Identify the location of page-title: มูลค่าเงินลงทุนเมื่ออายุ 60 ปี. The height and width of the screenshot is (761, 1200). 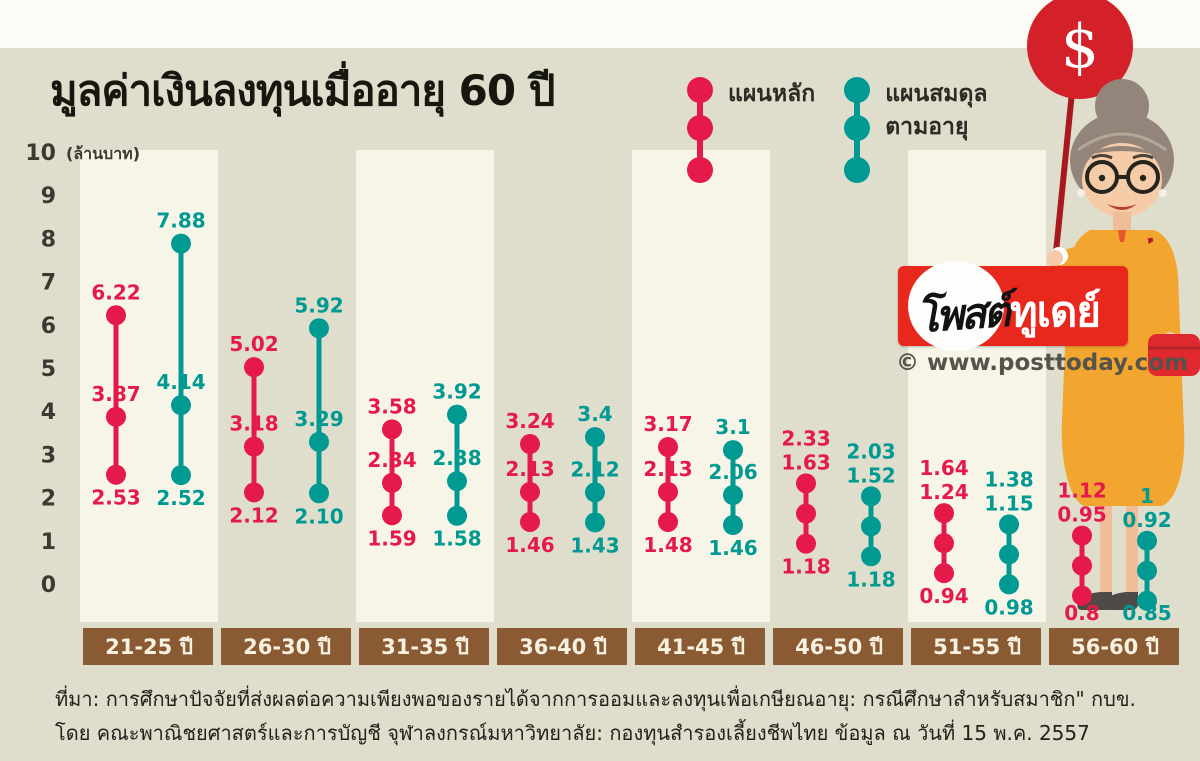
(302, 90).